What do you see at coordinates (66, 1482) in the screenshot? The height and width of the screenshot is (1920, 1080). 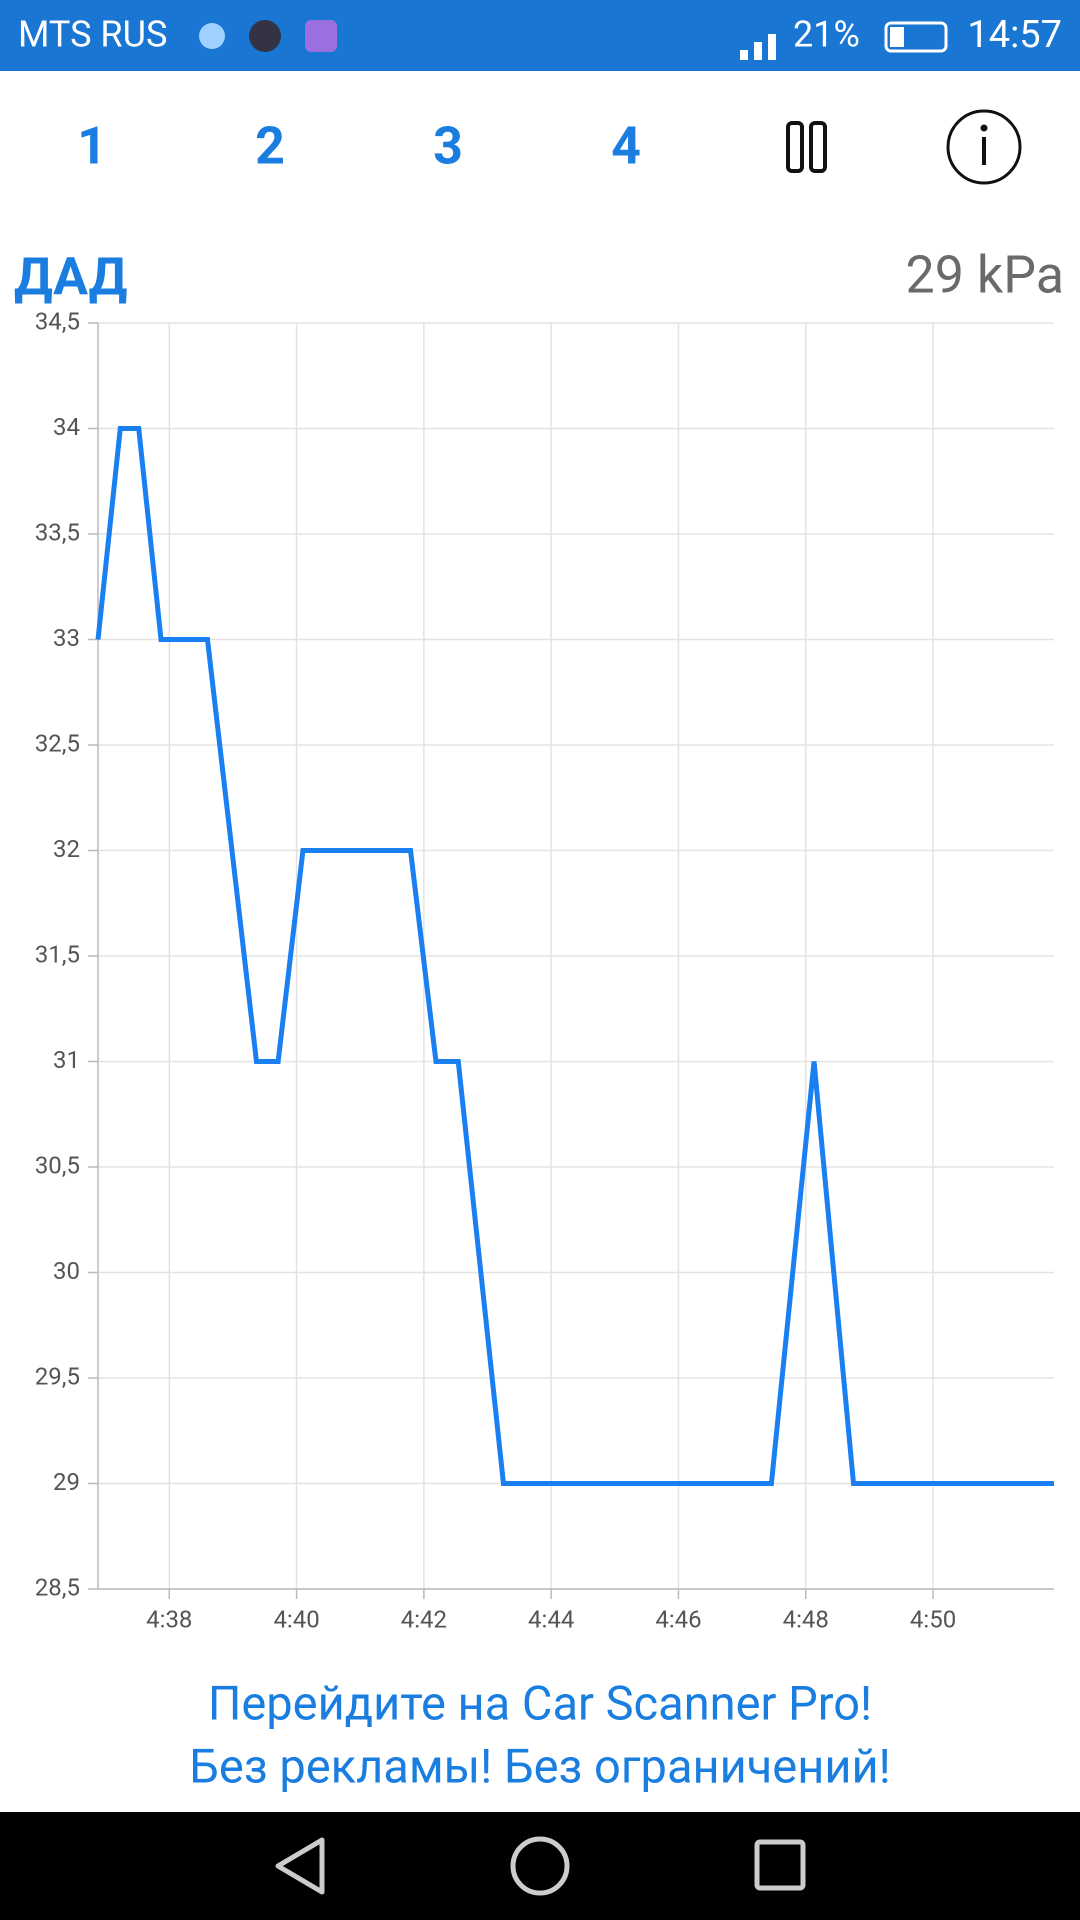 I see `y-tick-label: 29` at bounding box center [66, 1482].